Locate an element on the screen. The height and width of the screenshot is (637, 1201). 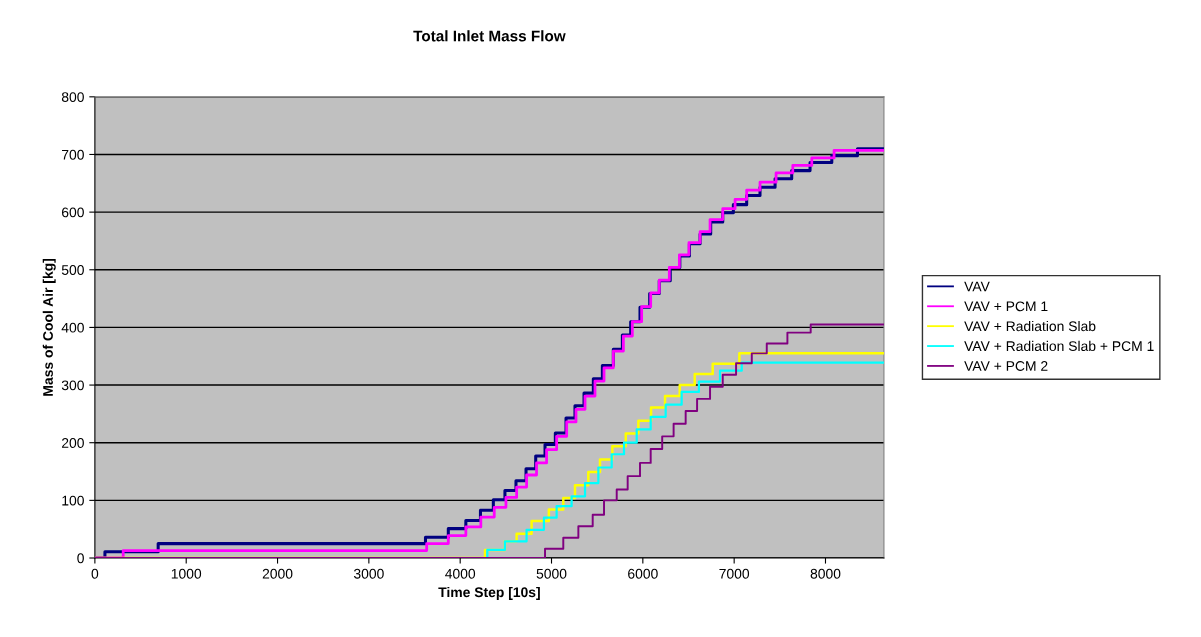
y-axis-title: Mass of Cool Air [kg] is located at coordinates (49, 327).